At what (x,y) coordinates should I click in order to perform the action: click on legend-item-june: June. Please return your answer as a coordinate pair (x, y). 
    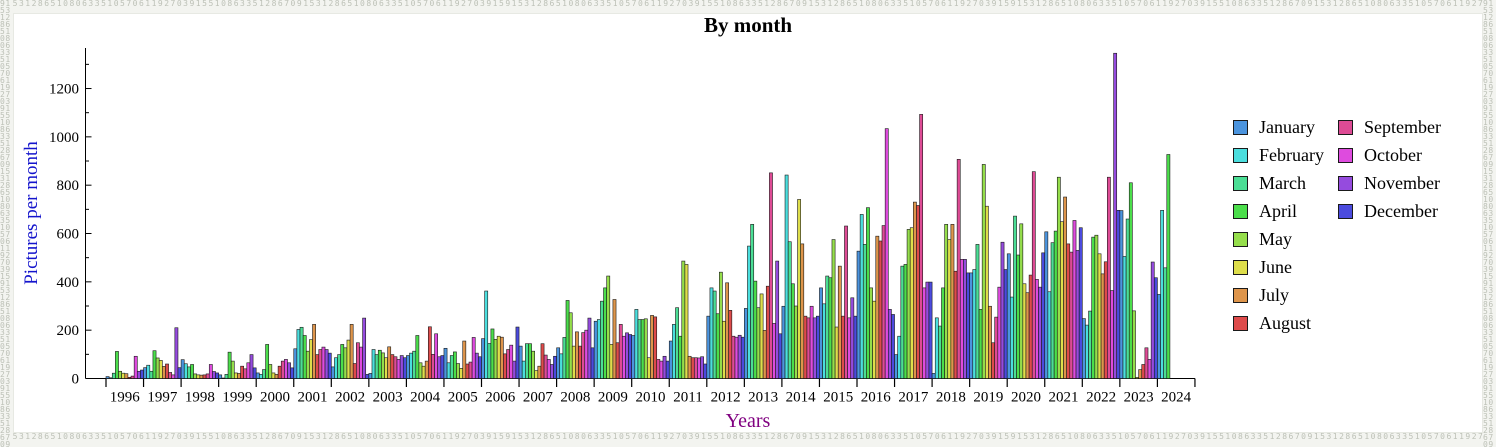
    Looking at the image, I should click on (1278, 267).